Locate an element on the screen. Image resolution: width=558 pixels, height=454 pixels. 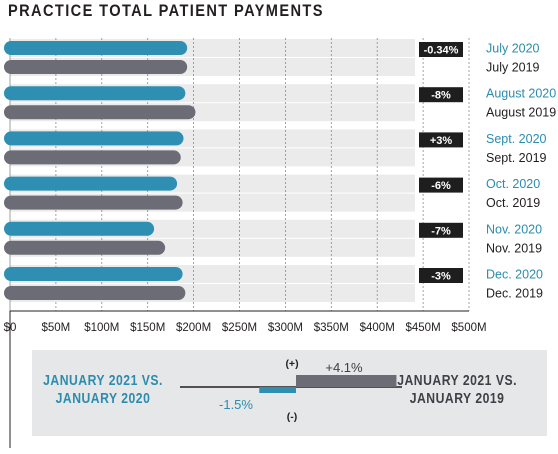
x-tick-label: $200M is located at coordinates (193, 328).